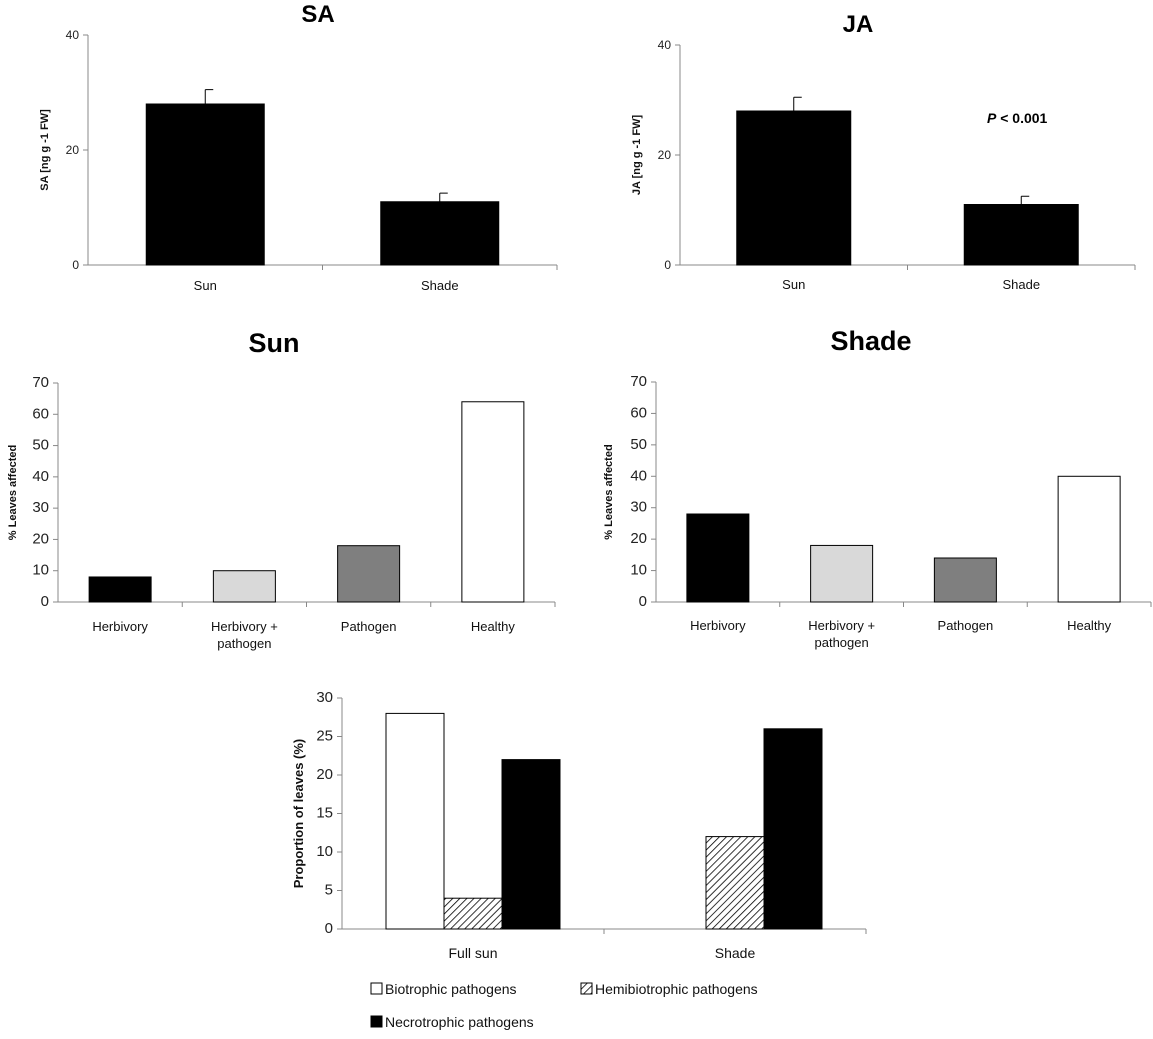 This screenshot has width=1153, height=1039. What do you see at coordinates (298, 147) in the screenshot?
I see `chart-sa: SA 0 20 40 SA [ng g -1 FW] Sun Shade` at bounding box center [298, 147].